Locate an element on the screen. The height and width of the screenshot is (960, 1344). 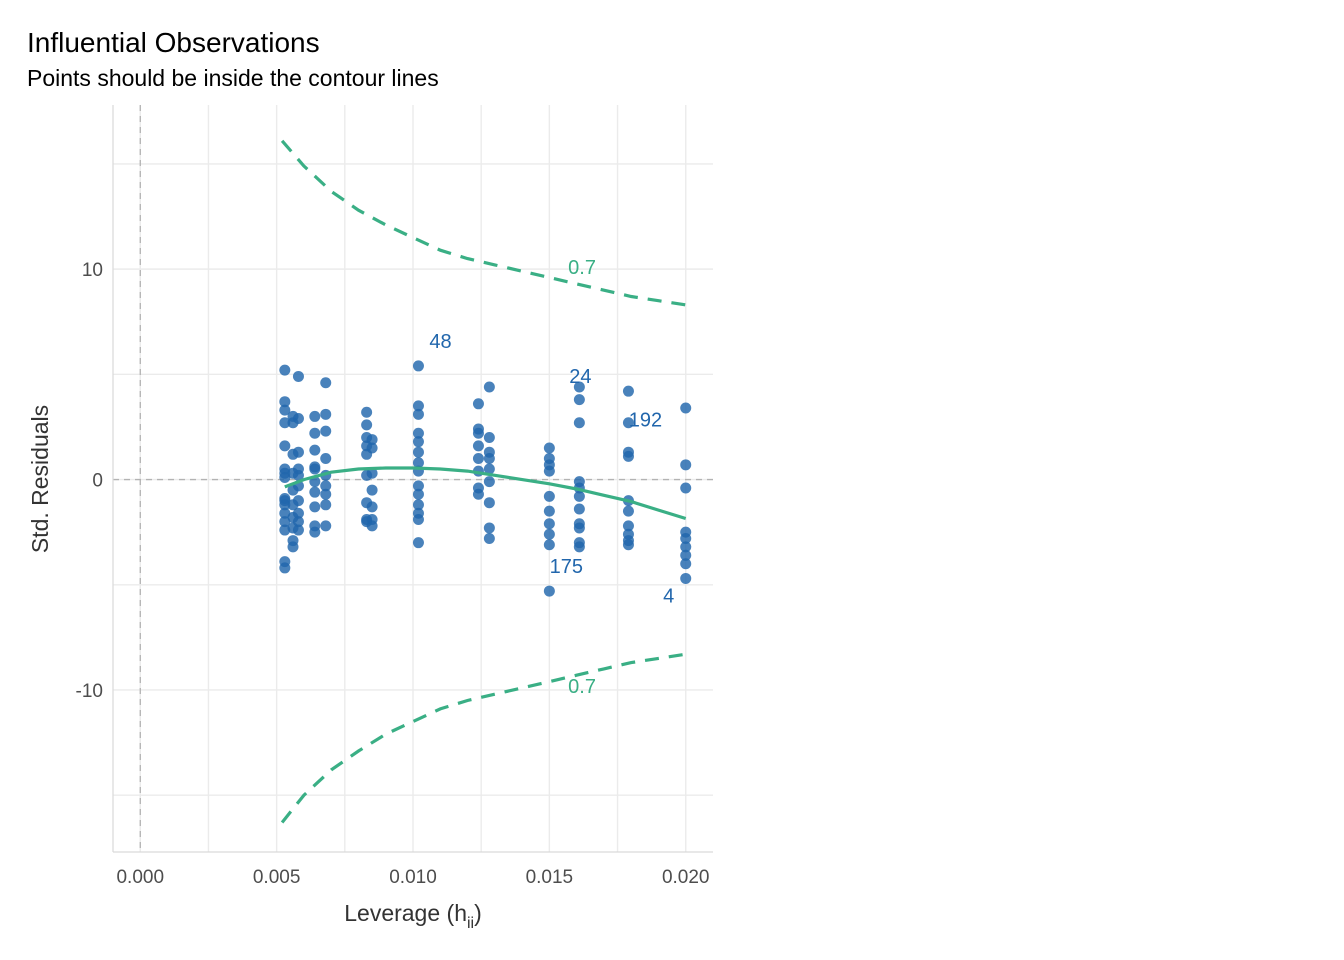
y-axis-label: Std. Residuals is located at coordinates (40, 479).